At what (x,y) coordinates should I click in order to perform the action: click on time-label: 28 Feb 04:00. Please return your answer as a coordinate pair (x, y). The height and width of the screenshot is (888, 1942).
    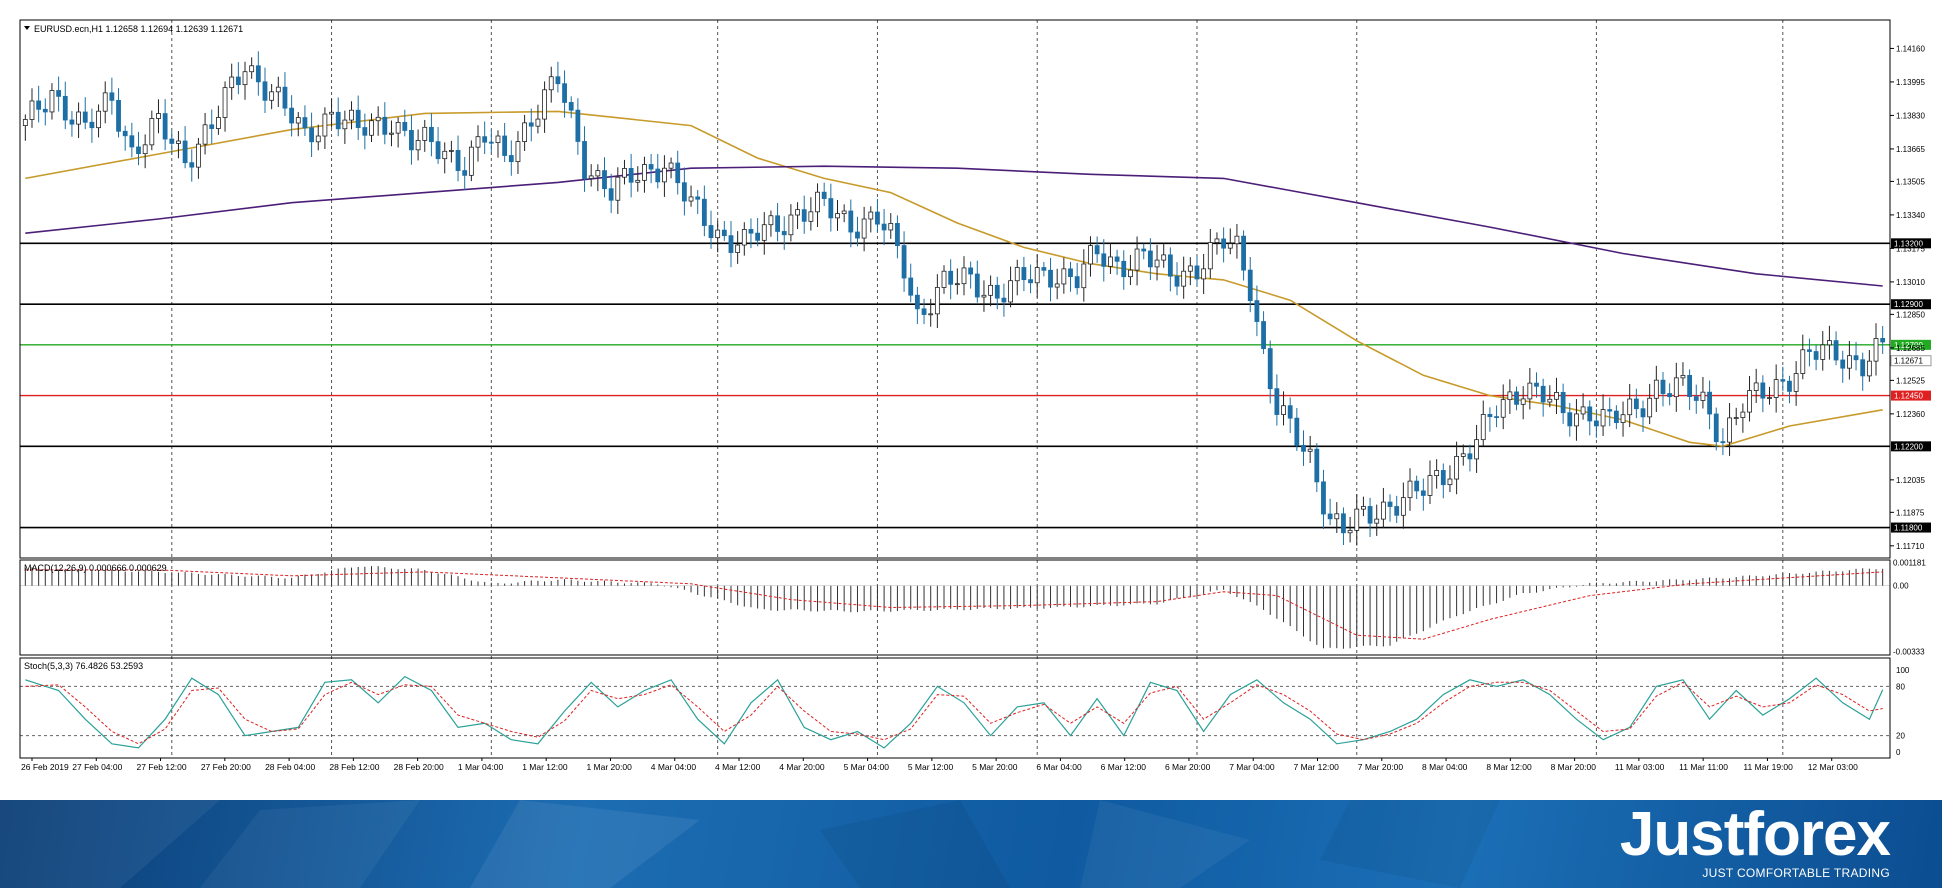
    Looking at the image, I should click on (290, 767).